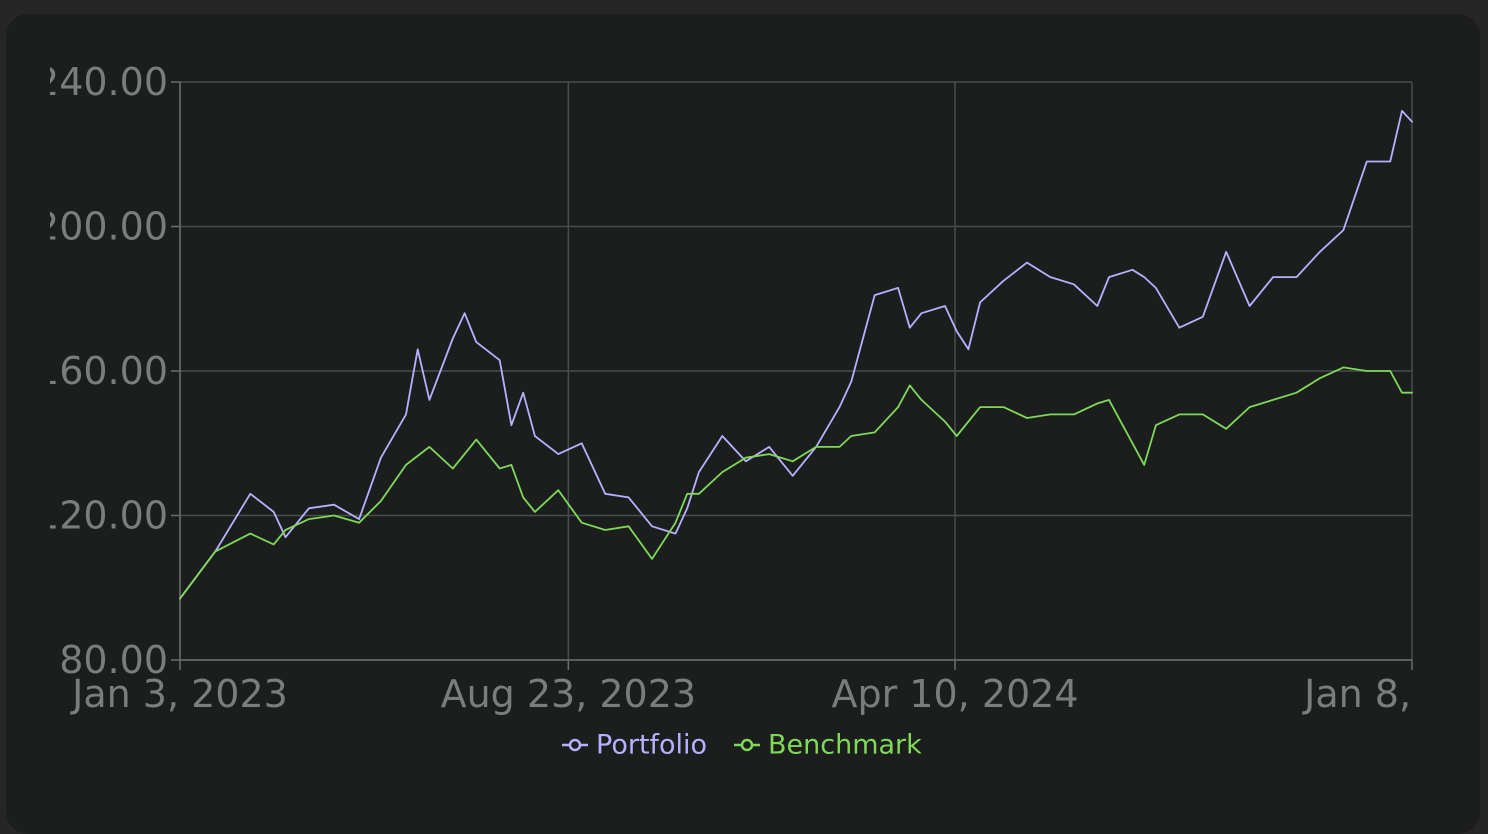 The width and height of the screenshot is (1488, 834). What do you see at coordinates (954, 694) in the screenshot?
I see `x-tick-label: Apr 10, 2024` at bounding box center [954, 694].